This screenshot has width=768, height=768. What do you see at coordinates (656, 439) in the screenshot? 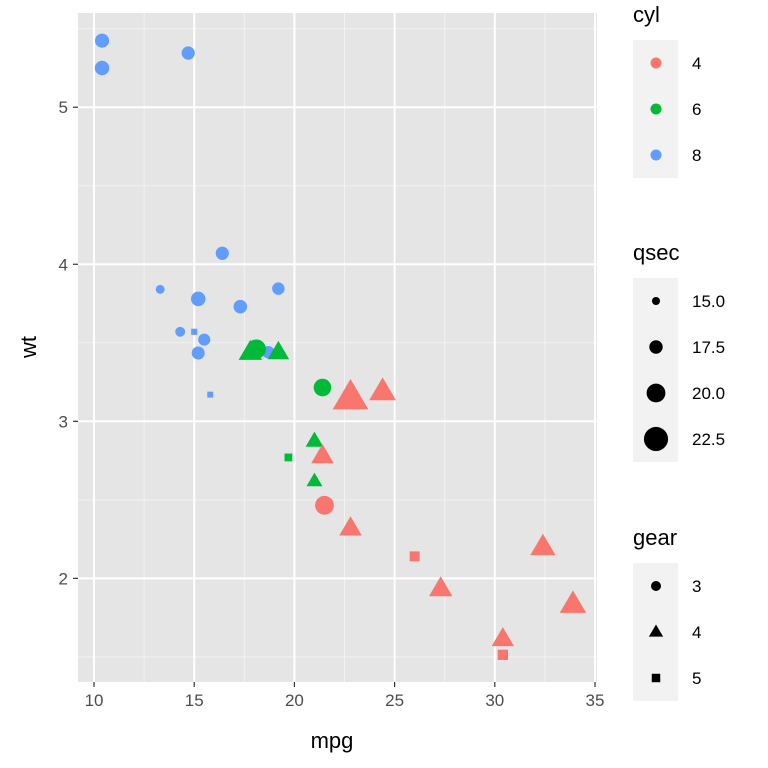
I see `legend-key-22.5` at bounding box center [656, 439].